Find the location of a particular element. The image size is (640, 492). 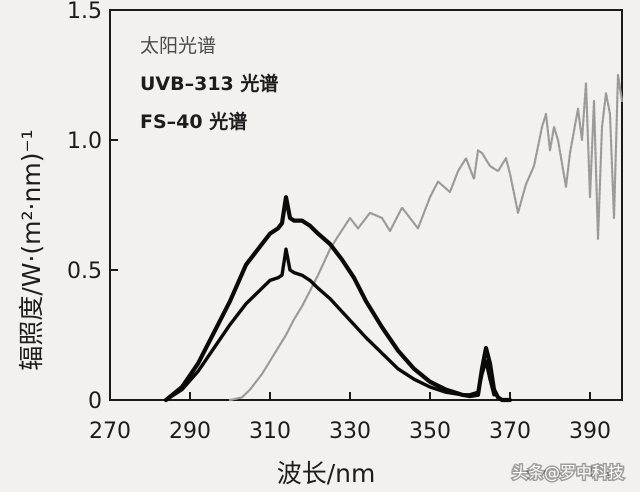

x-tick-label: 390 is located at coordinates (590, 431).